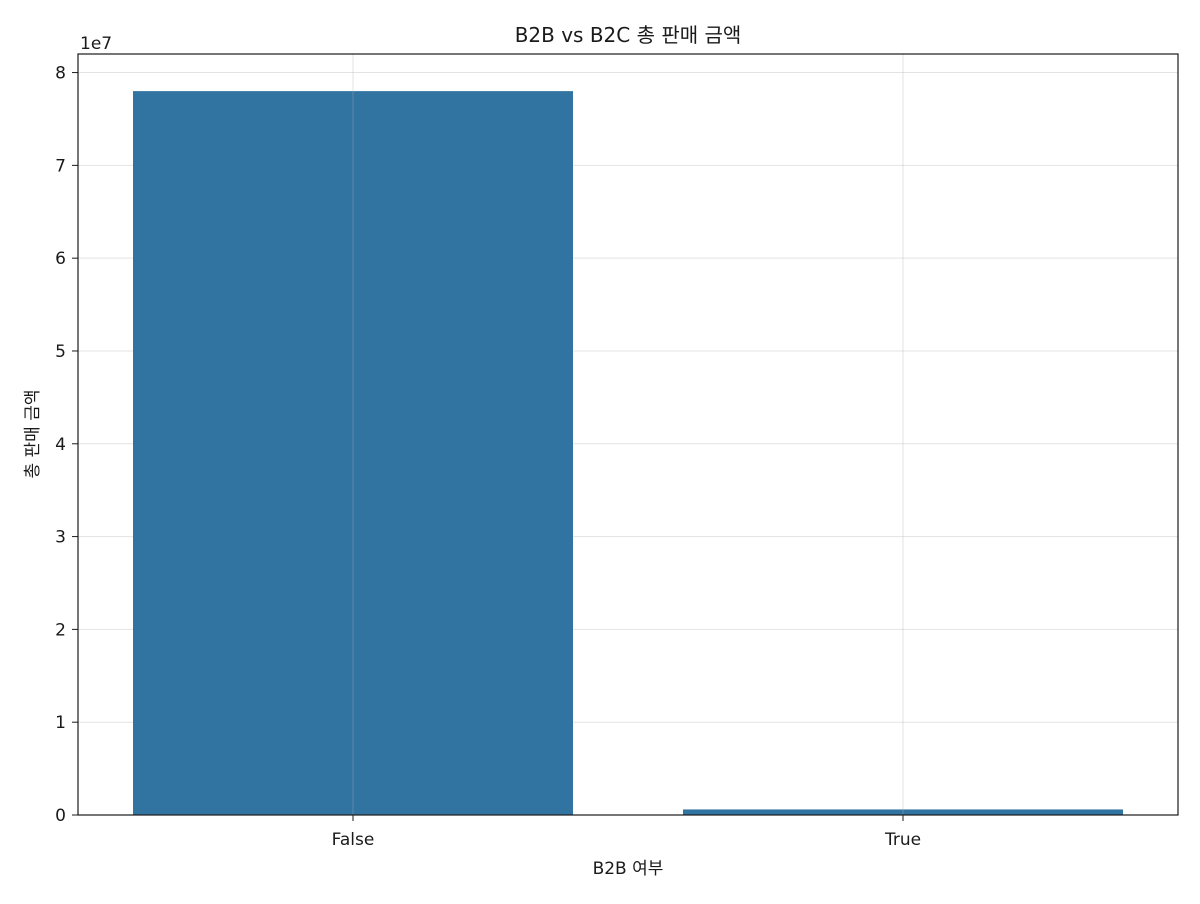 The height and width of the screenshot is (904, 1200). Describe the element at coordinates (60, 166) in the screenshot. I see `y-tick-label: 7` at that location.